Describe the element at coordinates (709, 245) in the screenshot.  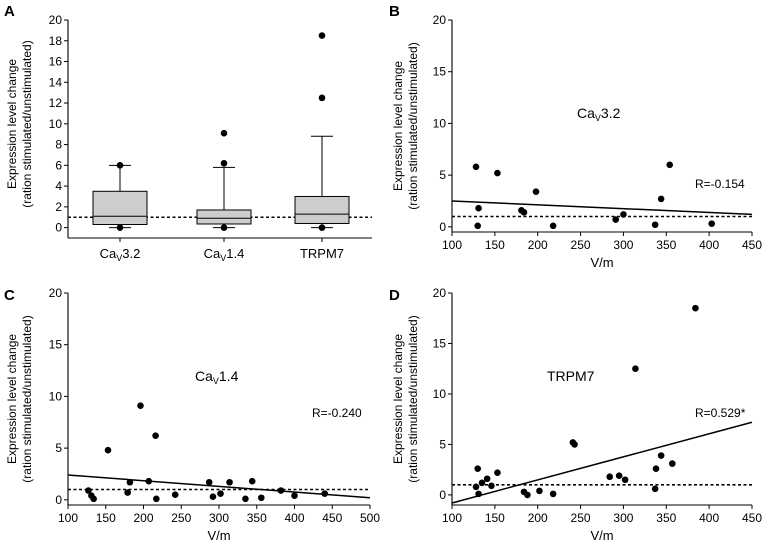
I see `panel-b-x-tick-label: 400` at that location.